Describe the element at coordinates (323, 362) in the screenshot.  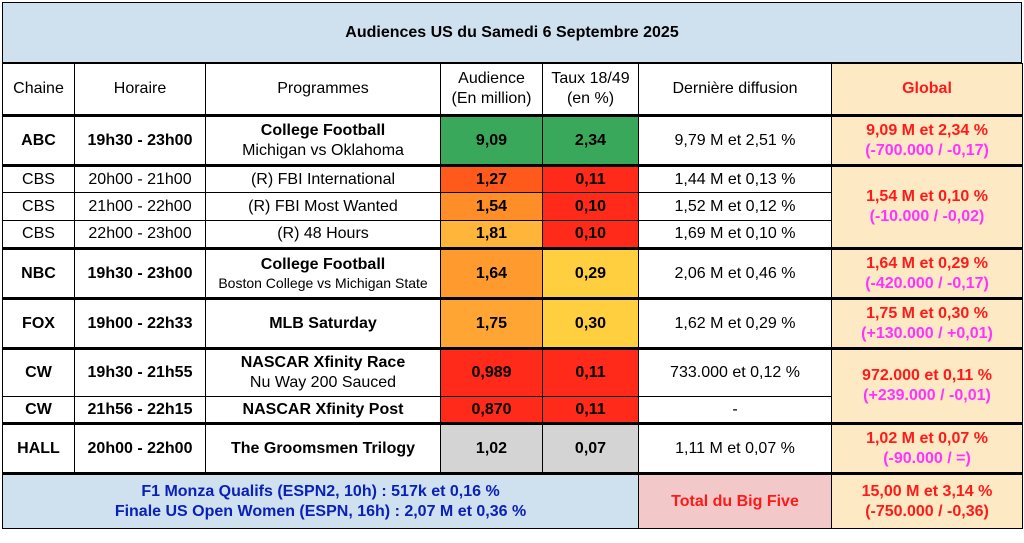
I see `programme-title: NASCAR Xfinity Race` at that location.